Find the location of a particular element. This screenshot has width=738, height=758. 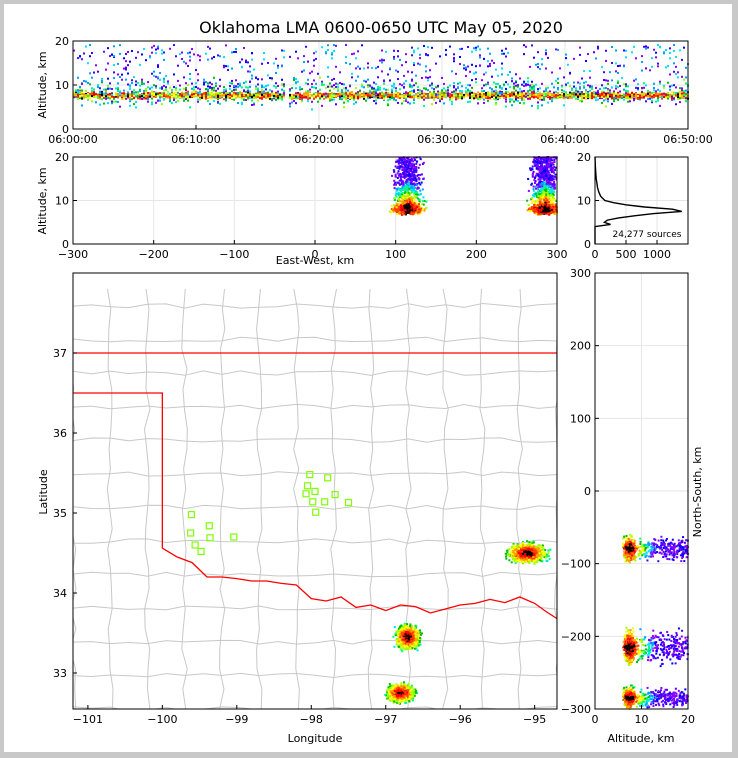

altitude-time-xtick-label: 06:30:00 is located at coordinates (441, 139).